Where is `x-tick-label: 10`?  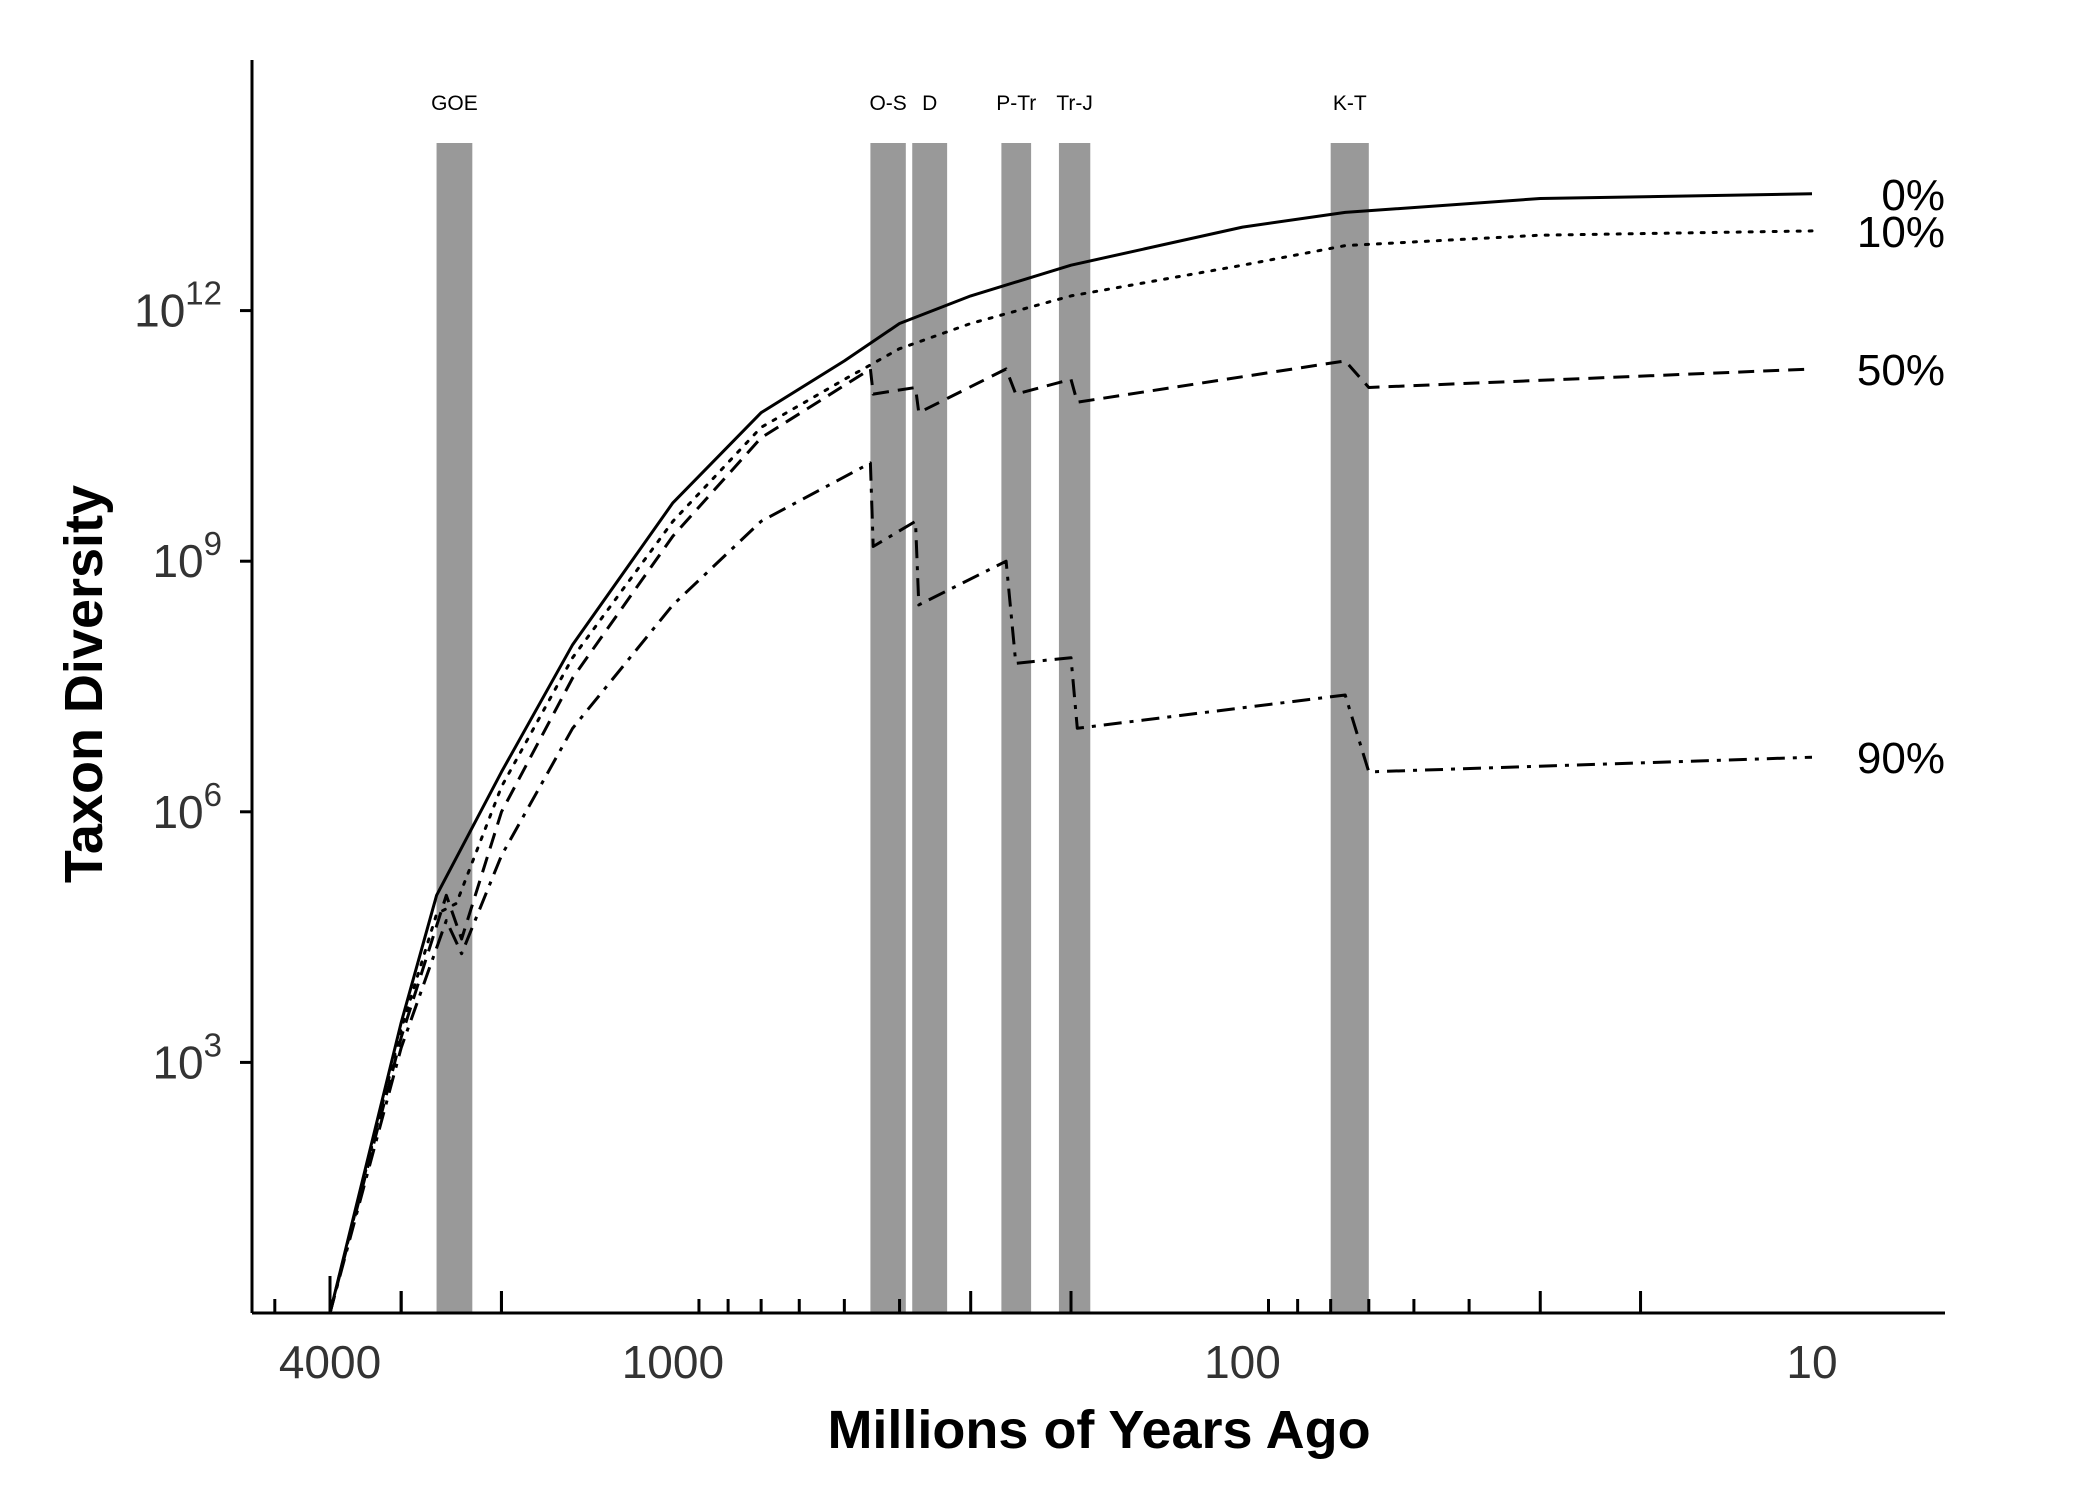
x-tick-label: 10 is located at coordinates (1811, 1362).